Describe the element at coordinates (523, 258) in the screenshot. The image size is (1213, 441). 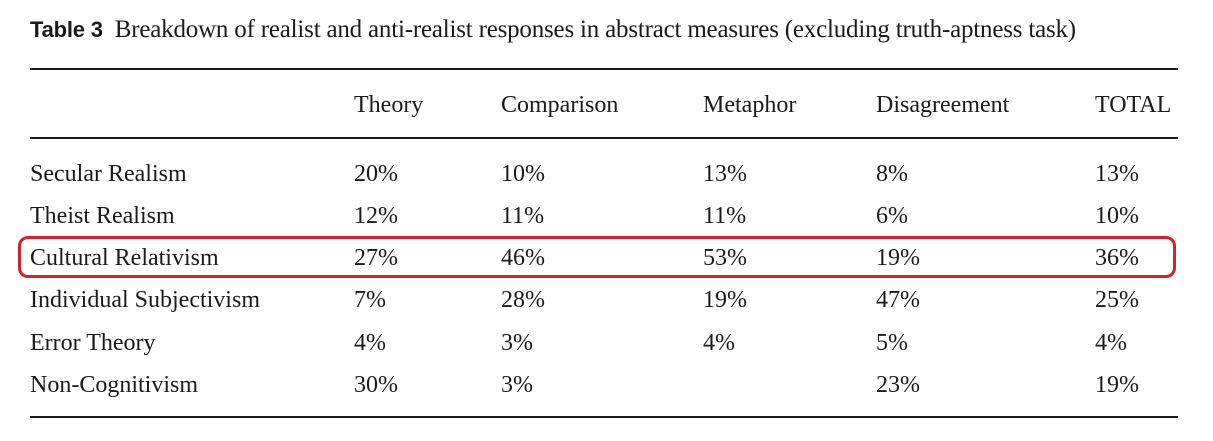
I see `table-cell: 46%` at that location.